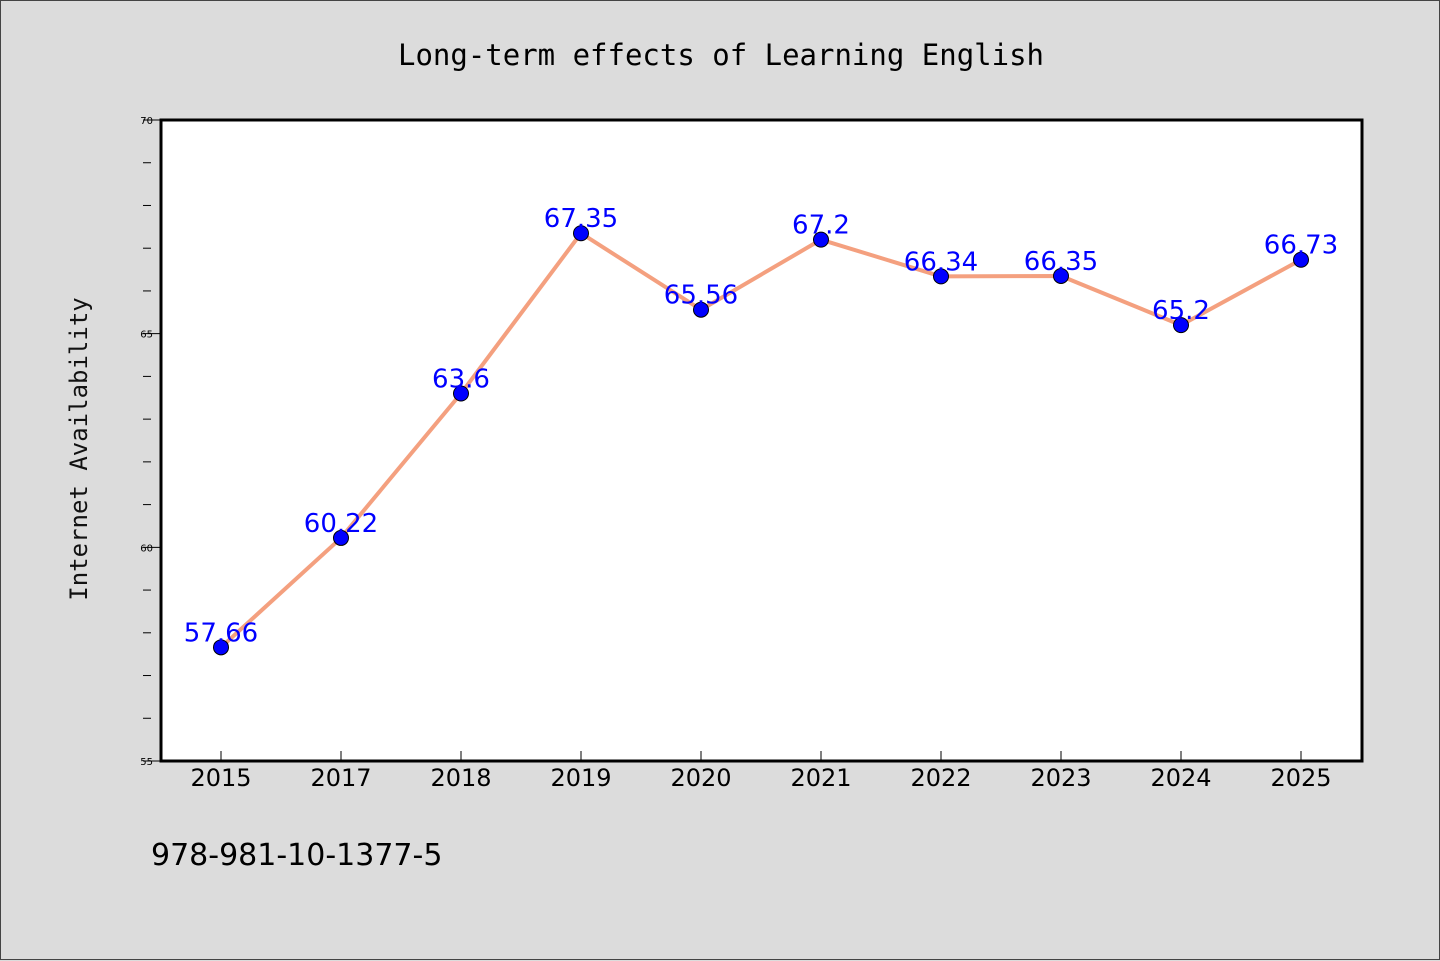  I want to click on footer-note: 978-981-10-1377-5, so click(296, 855).